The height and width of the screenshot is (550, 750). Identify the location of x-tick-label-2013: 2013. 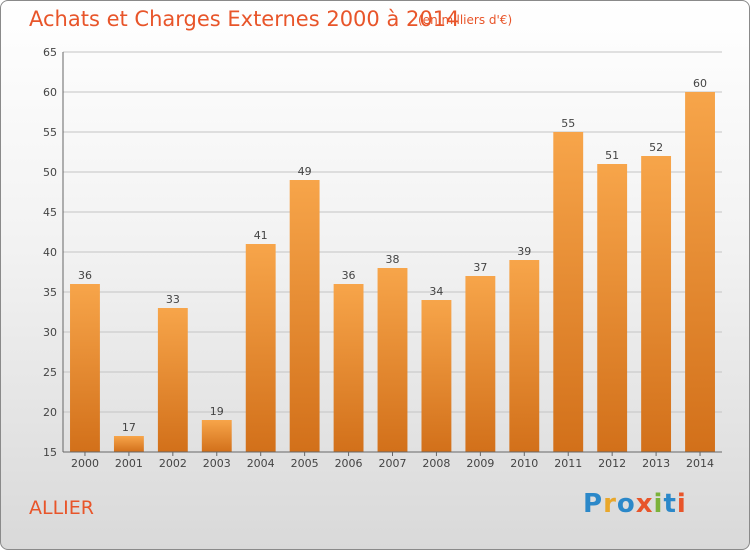
(656, 463).